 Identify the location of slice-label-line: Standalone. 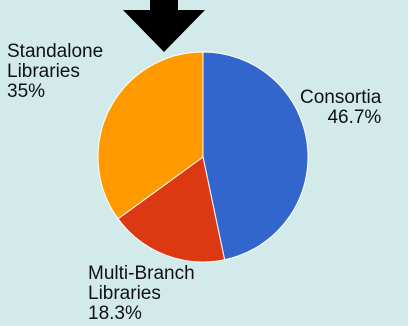
(55, 51).